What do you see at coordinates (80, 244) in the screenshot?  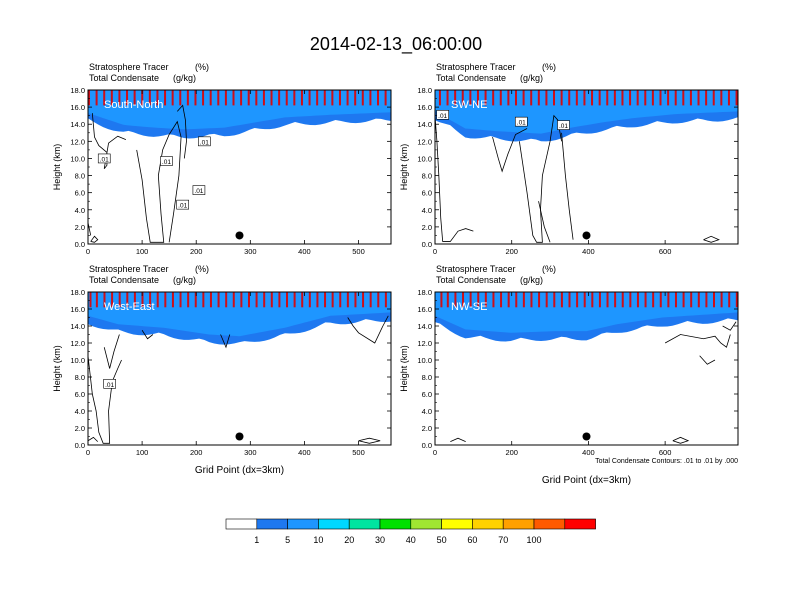 I see `y-tick-label: 0.0` at bounding box center [80, 244].